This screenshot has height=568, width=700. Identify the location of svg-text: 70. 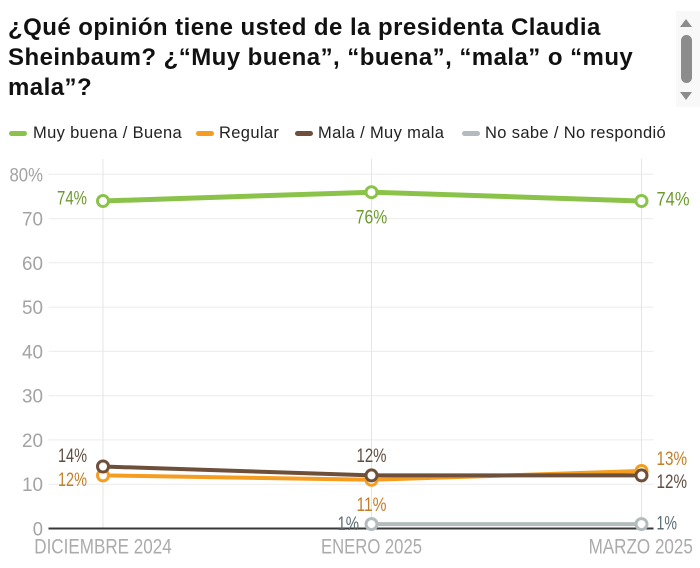
(32, 220).